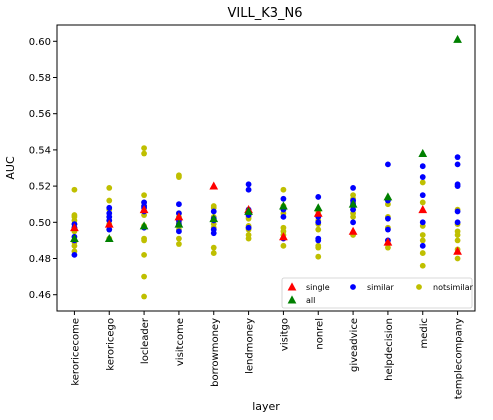 The width and height of the screenshot is (493, 420). I want to click on x-tick-label: visitcome, so click(180, 342).